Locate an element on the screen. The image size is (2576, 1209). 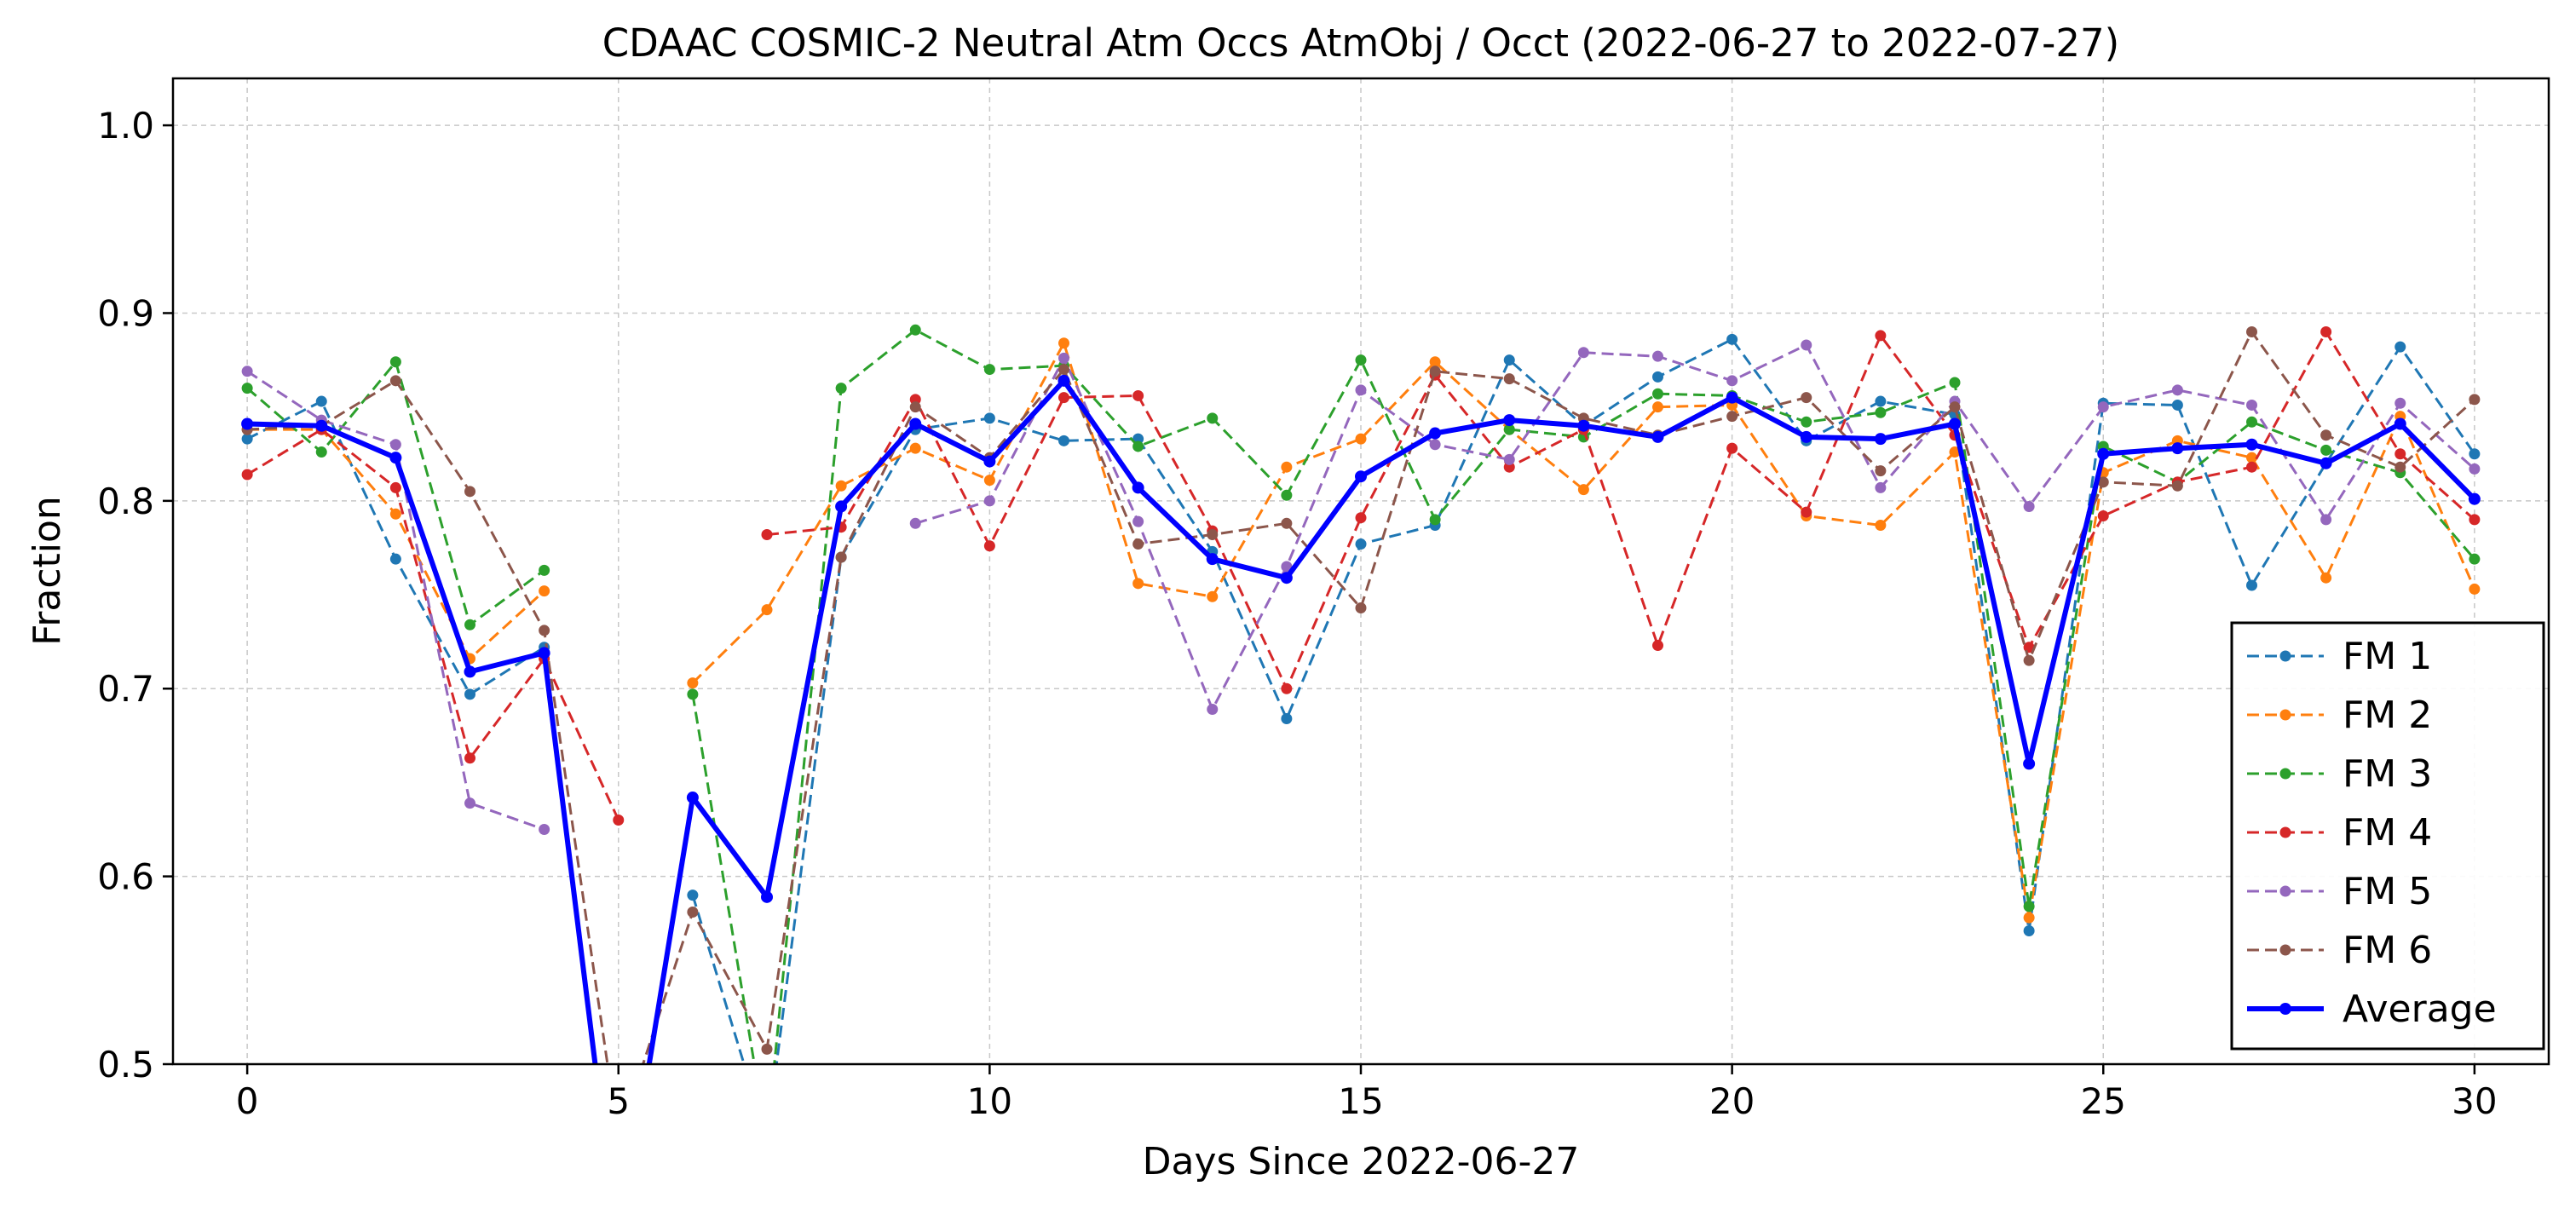
legend-item: FM 6 is located at coordinates (2339, 951).